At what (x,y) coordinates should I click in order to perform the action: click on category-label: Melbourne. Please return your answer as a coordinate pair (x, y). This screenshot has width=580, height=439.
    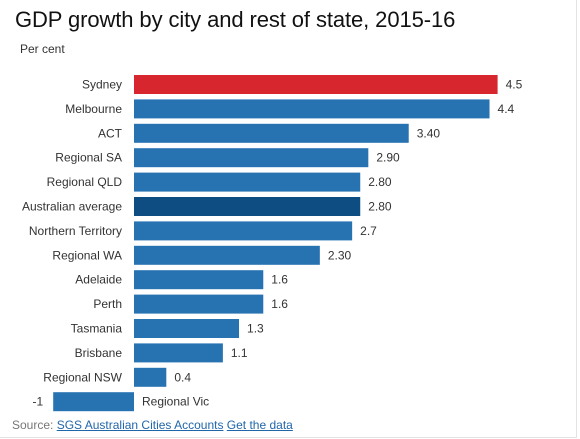
    Looking at the image, I should click on (93, 109).